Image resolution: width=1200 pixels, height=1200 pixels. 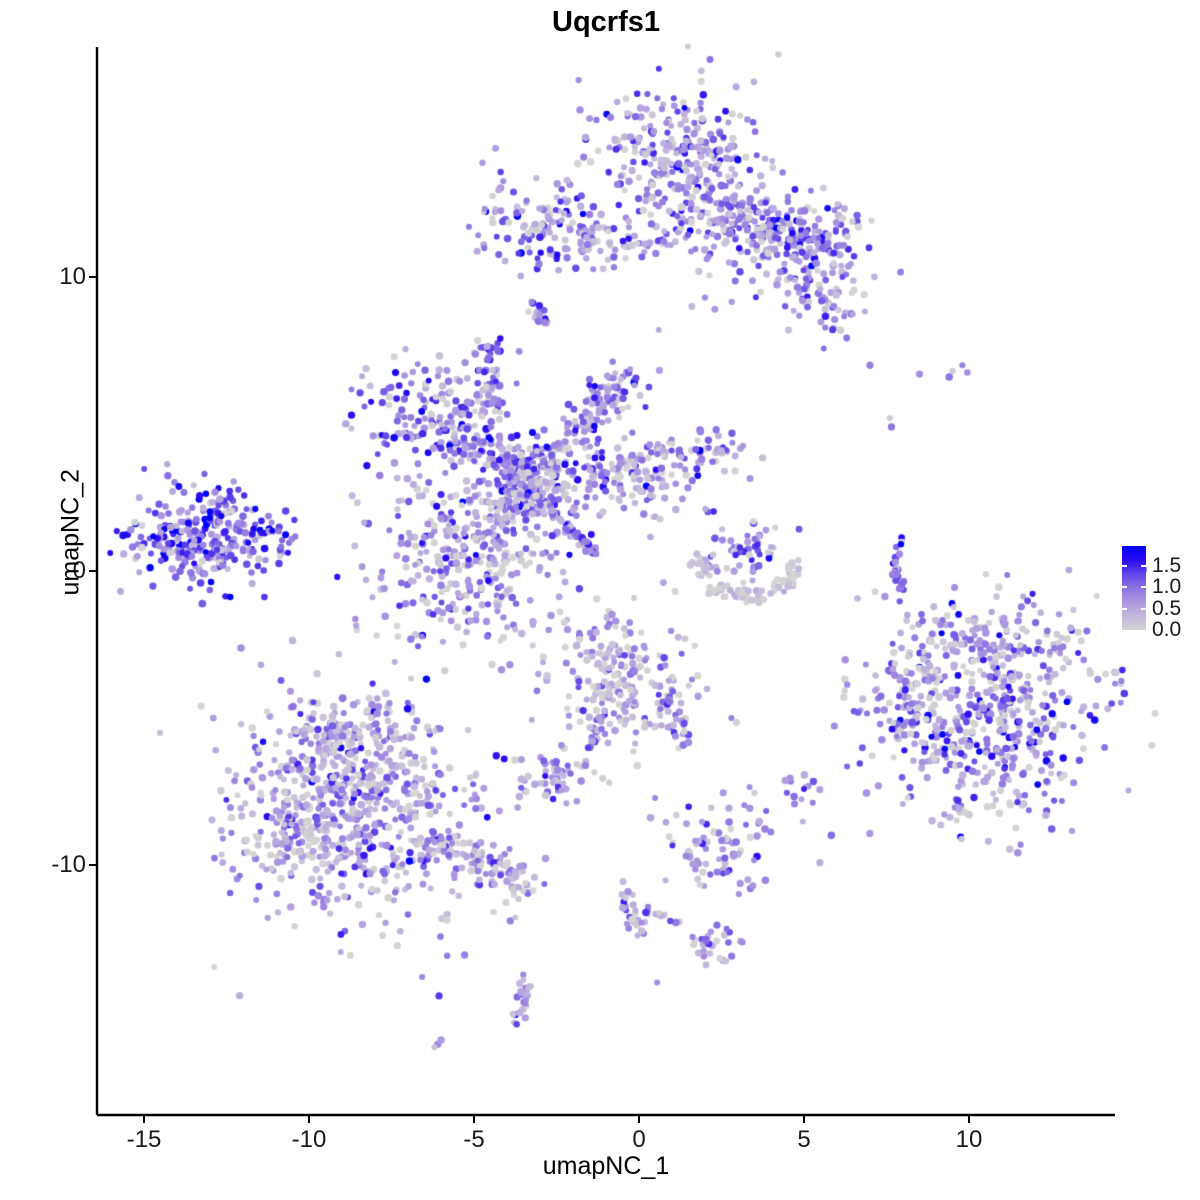 What do you see at coordinates (309, 1139) in the screenshot?
I see `x-tick-label: -10` at bounding box center [309, 1139].